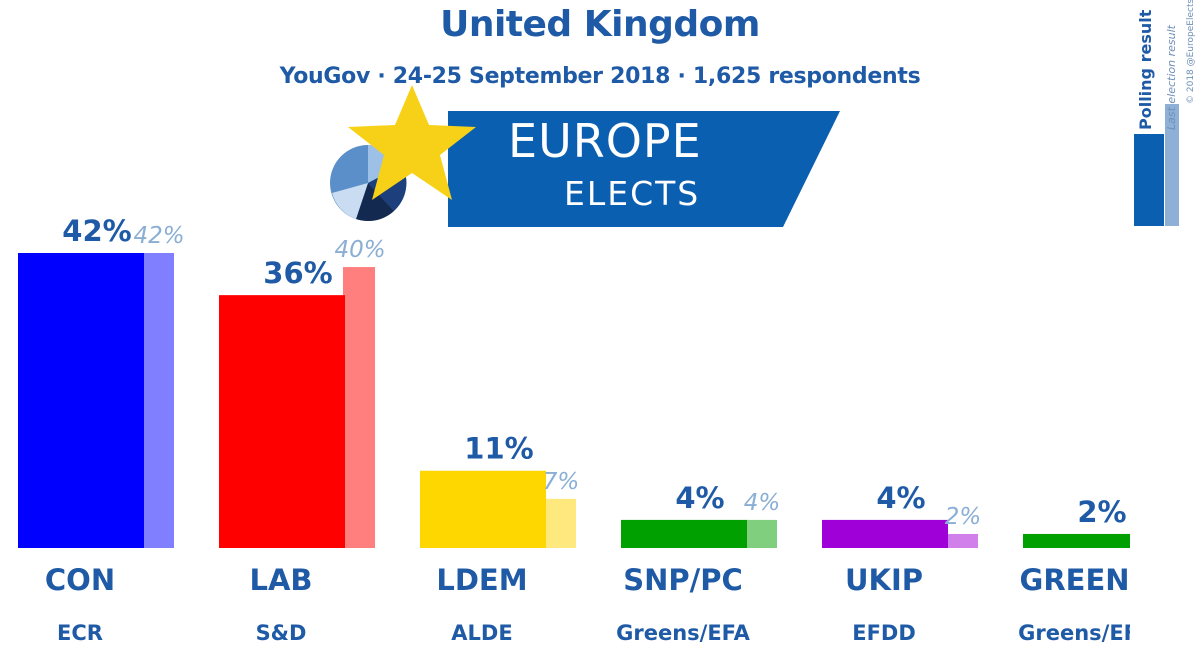  I want to click on label-last-ldem: 7%, so click(561, 482).